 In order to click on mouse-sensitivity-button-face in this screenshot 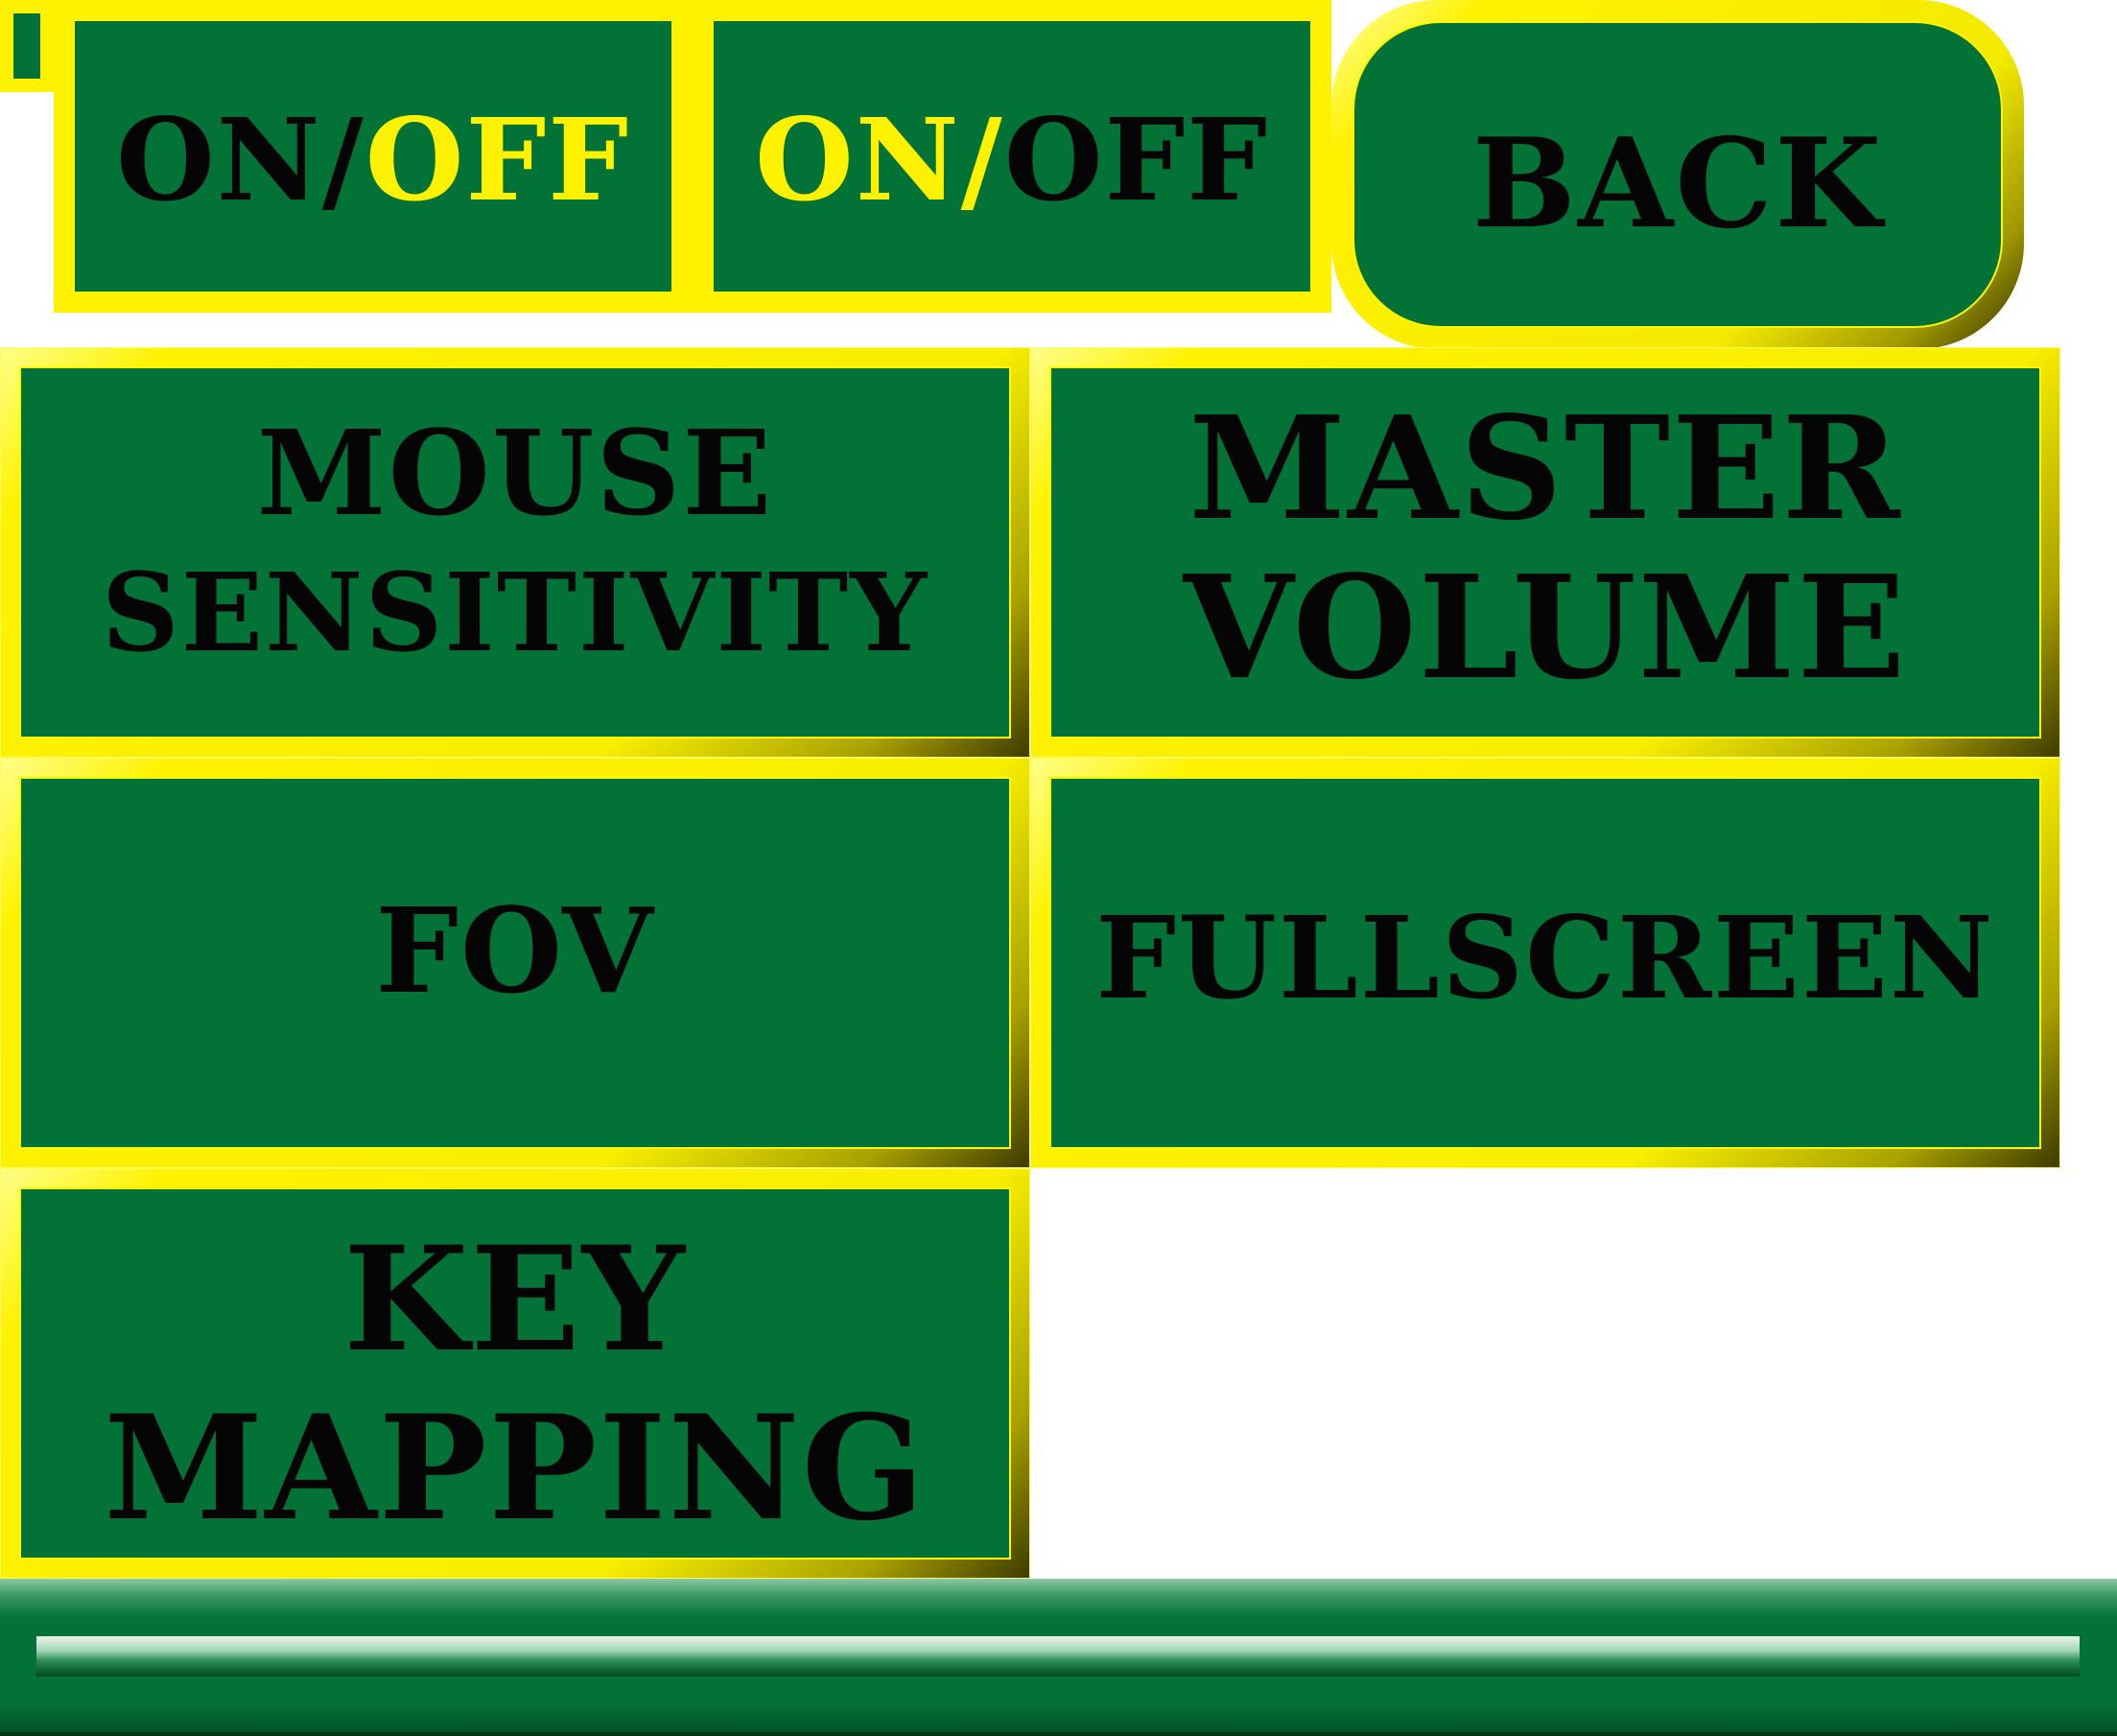, I will do `click(515, 552)`.